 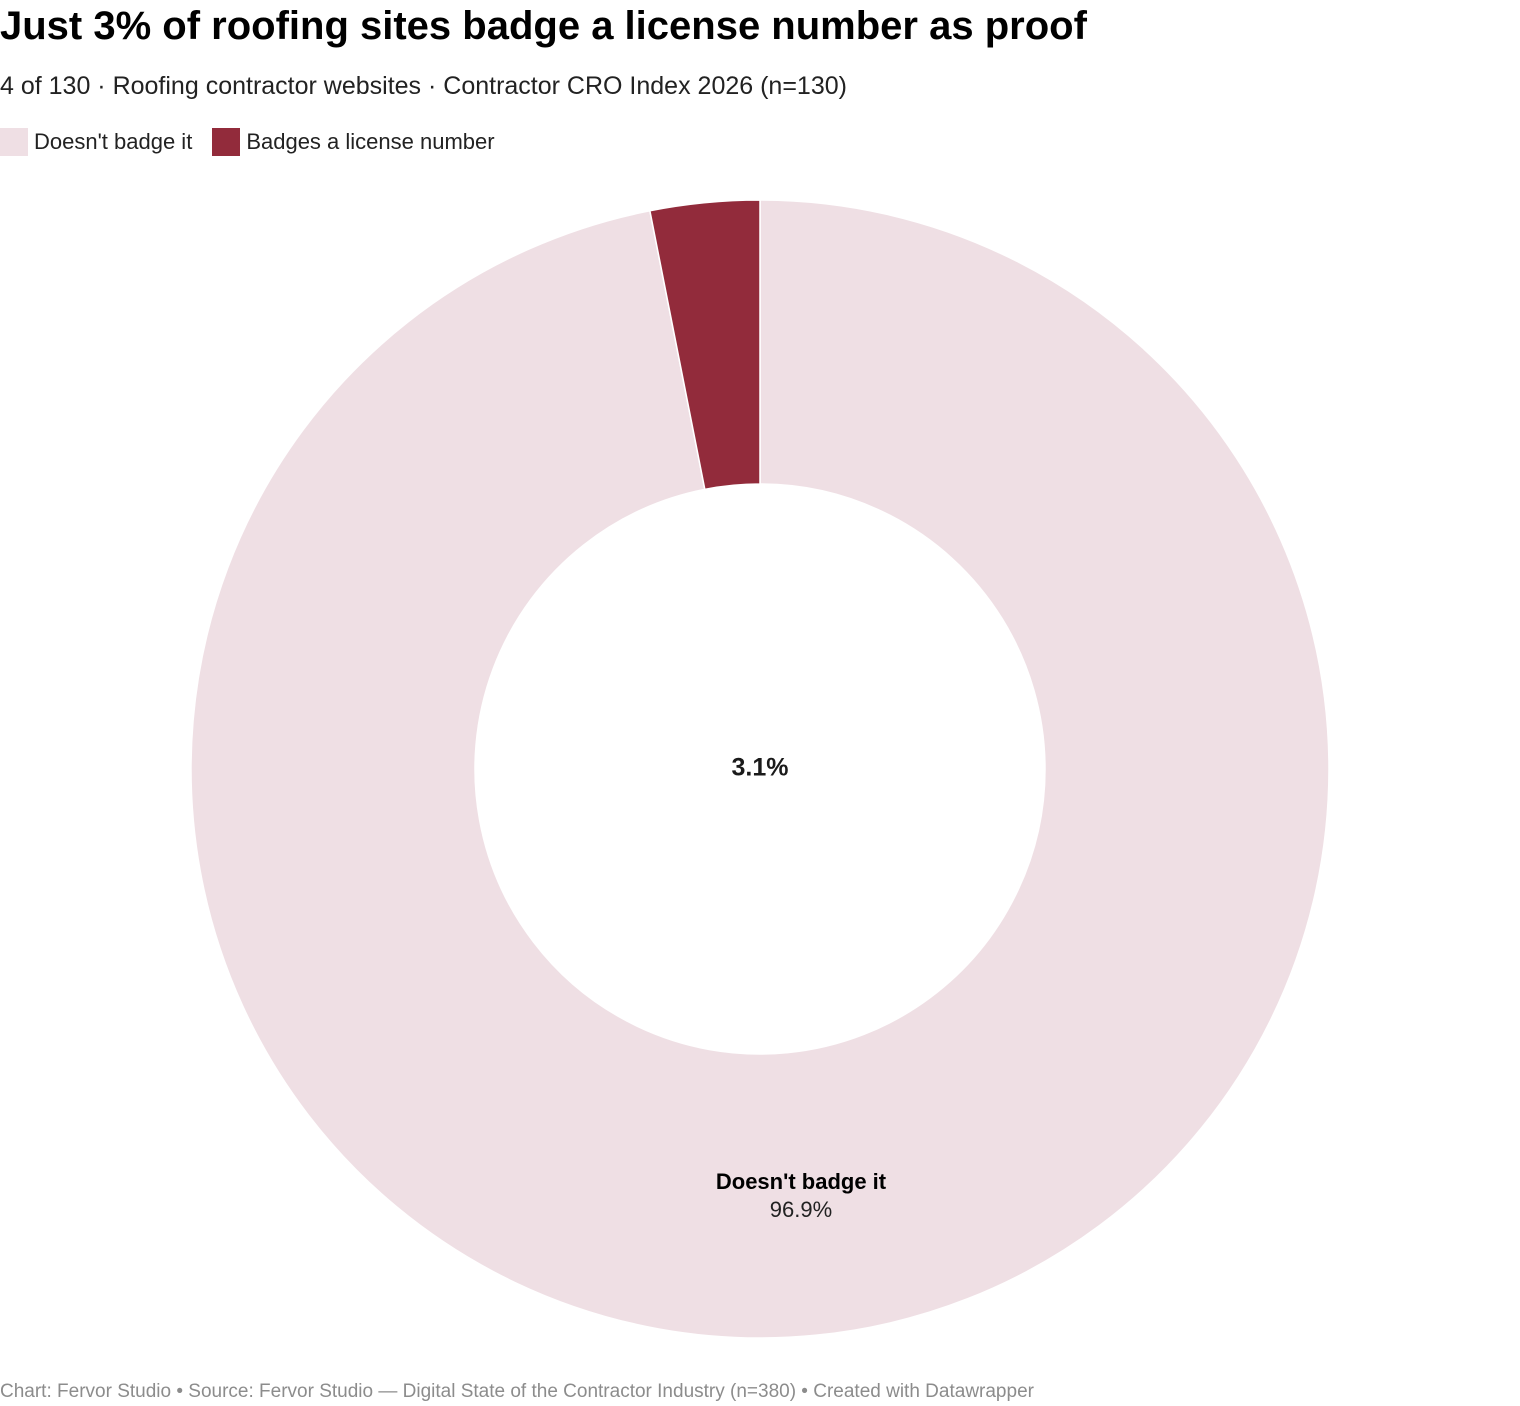 I want to click on slice-label-doesnt-badge: Doesn't badge it, so click(x=801, y=1181).